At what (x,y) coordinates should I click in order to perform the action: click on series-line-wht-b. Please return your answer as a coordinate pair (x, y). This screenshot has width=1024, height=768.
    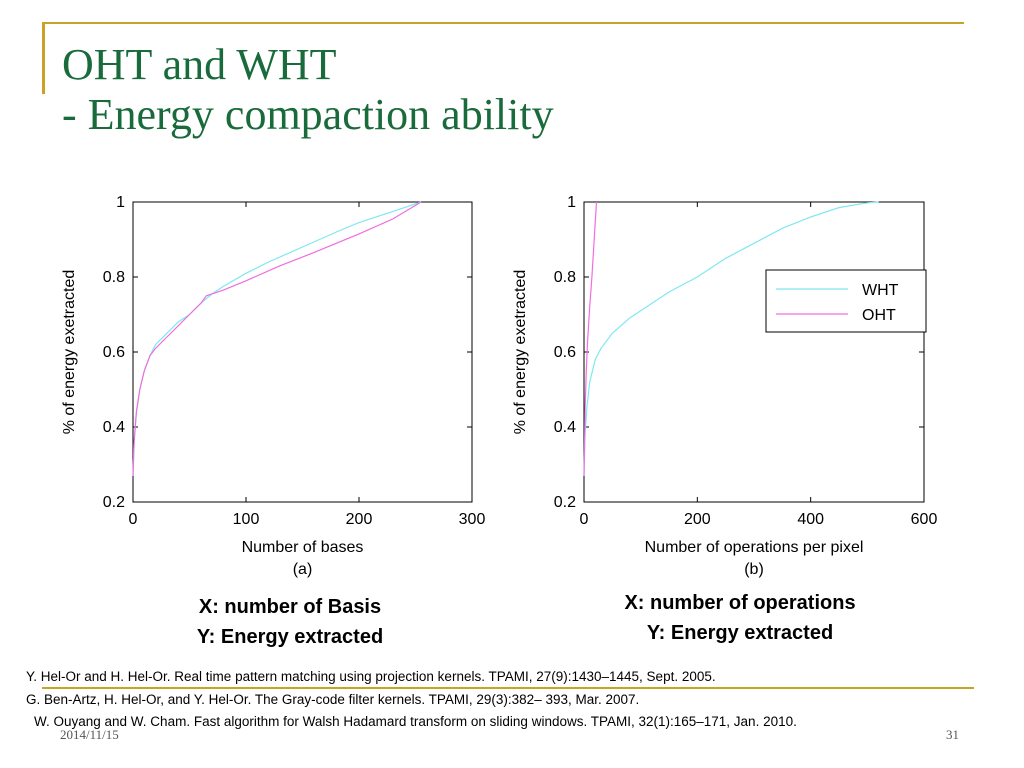
    Looking at the image, I should click on (731, 338).